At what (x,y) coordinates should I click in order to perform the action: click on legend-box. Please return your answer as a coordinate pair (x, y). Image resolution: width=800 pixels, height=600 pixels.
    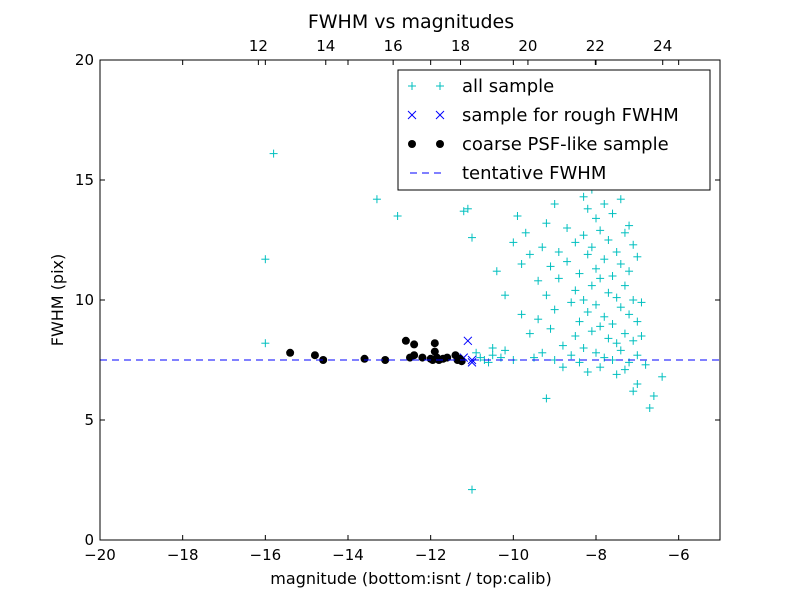
    Looking at the image, I should click on (554, 130).